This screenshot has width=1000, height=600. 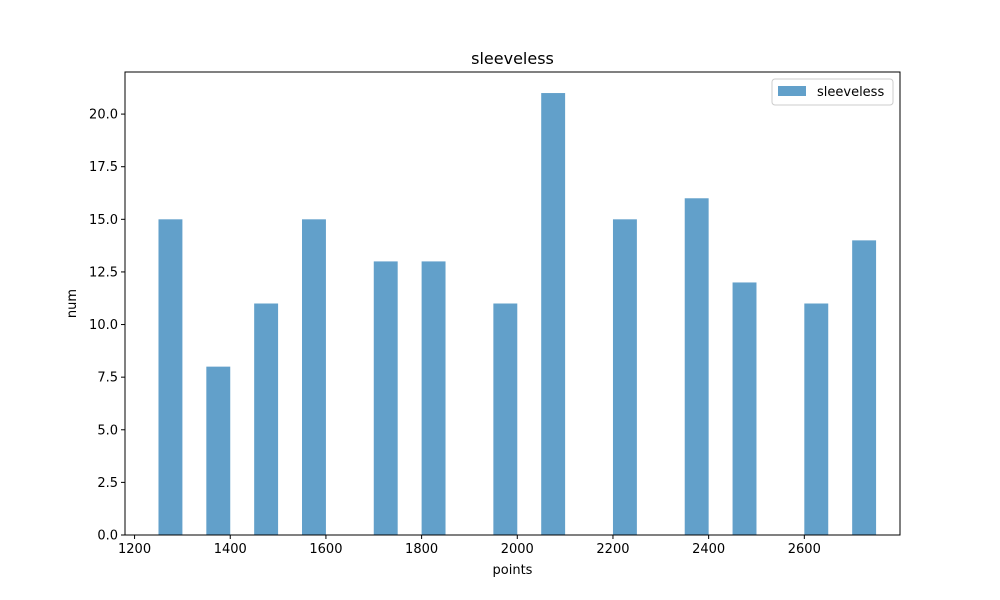 I want to click on y-tick-label: 20.0, so click(x=103, y=115).